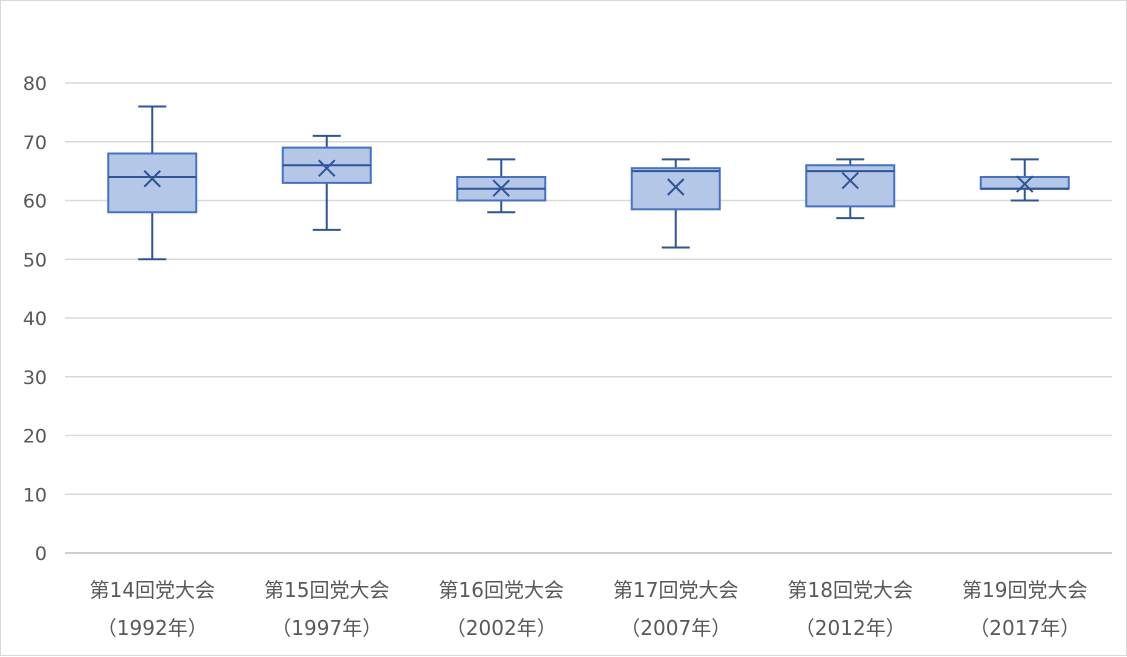  Describe the element at coordinates (152, 590) in the screenshot. I see `x-category-label: 第14回党大会` at that location.